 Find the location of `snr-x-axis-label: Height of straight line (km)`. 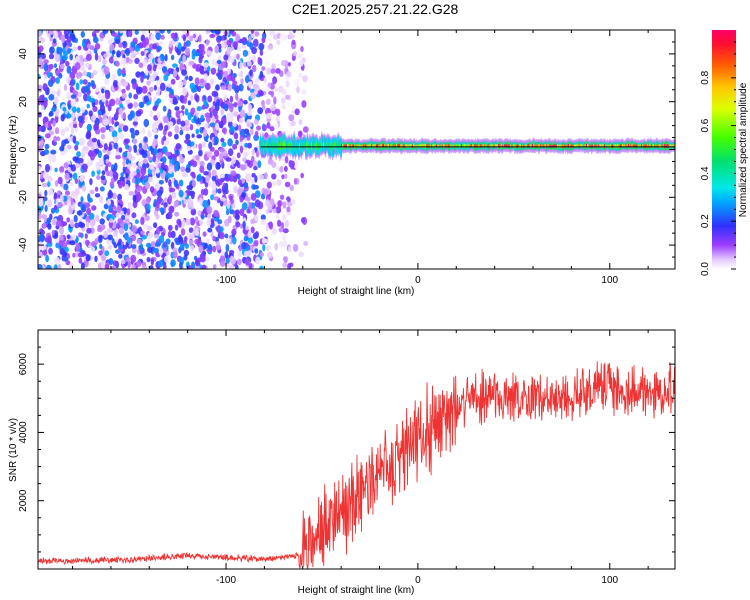

snr-x-axis-label: Height of straight line (km) is located at coordinates (356, 590).